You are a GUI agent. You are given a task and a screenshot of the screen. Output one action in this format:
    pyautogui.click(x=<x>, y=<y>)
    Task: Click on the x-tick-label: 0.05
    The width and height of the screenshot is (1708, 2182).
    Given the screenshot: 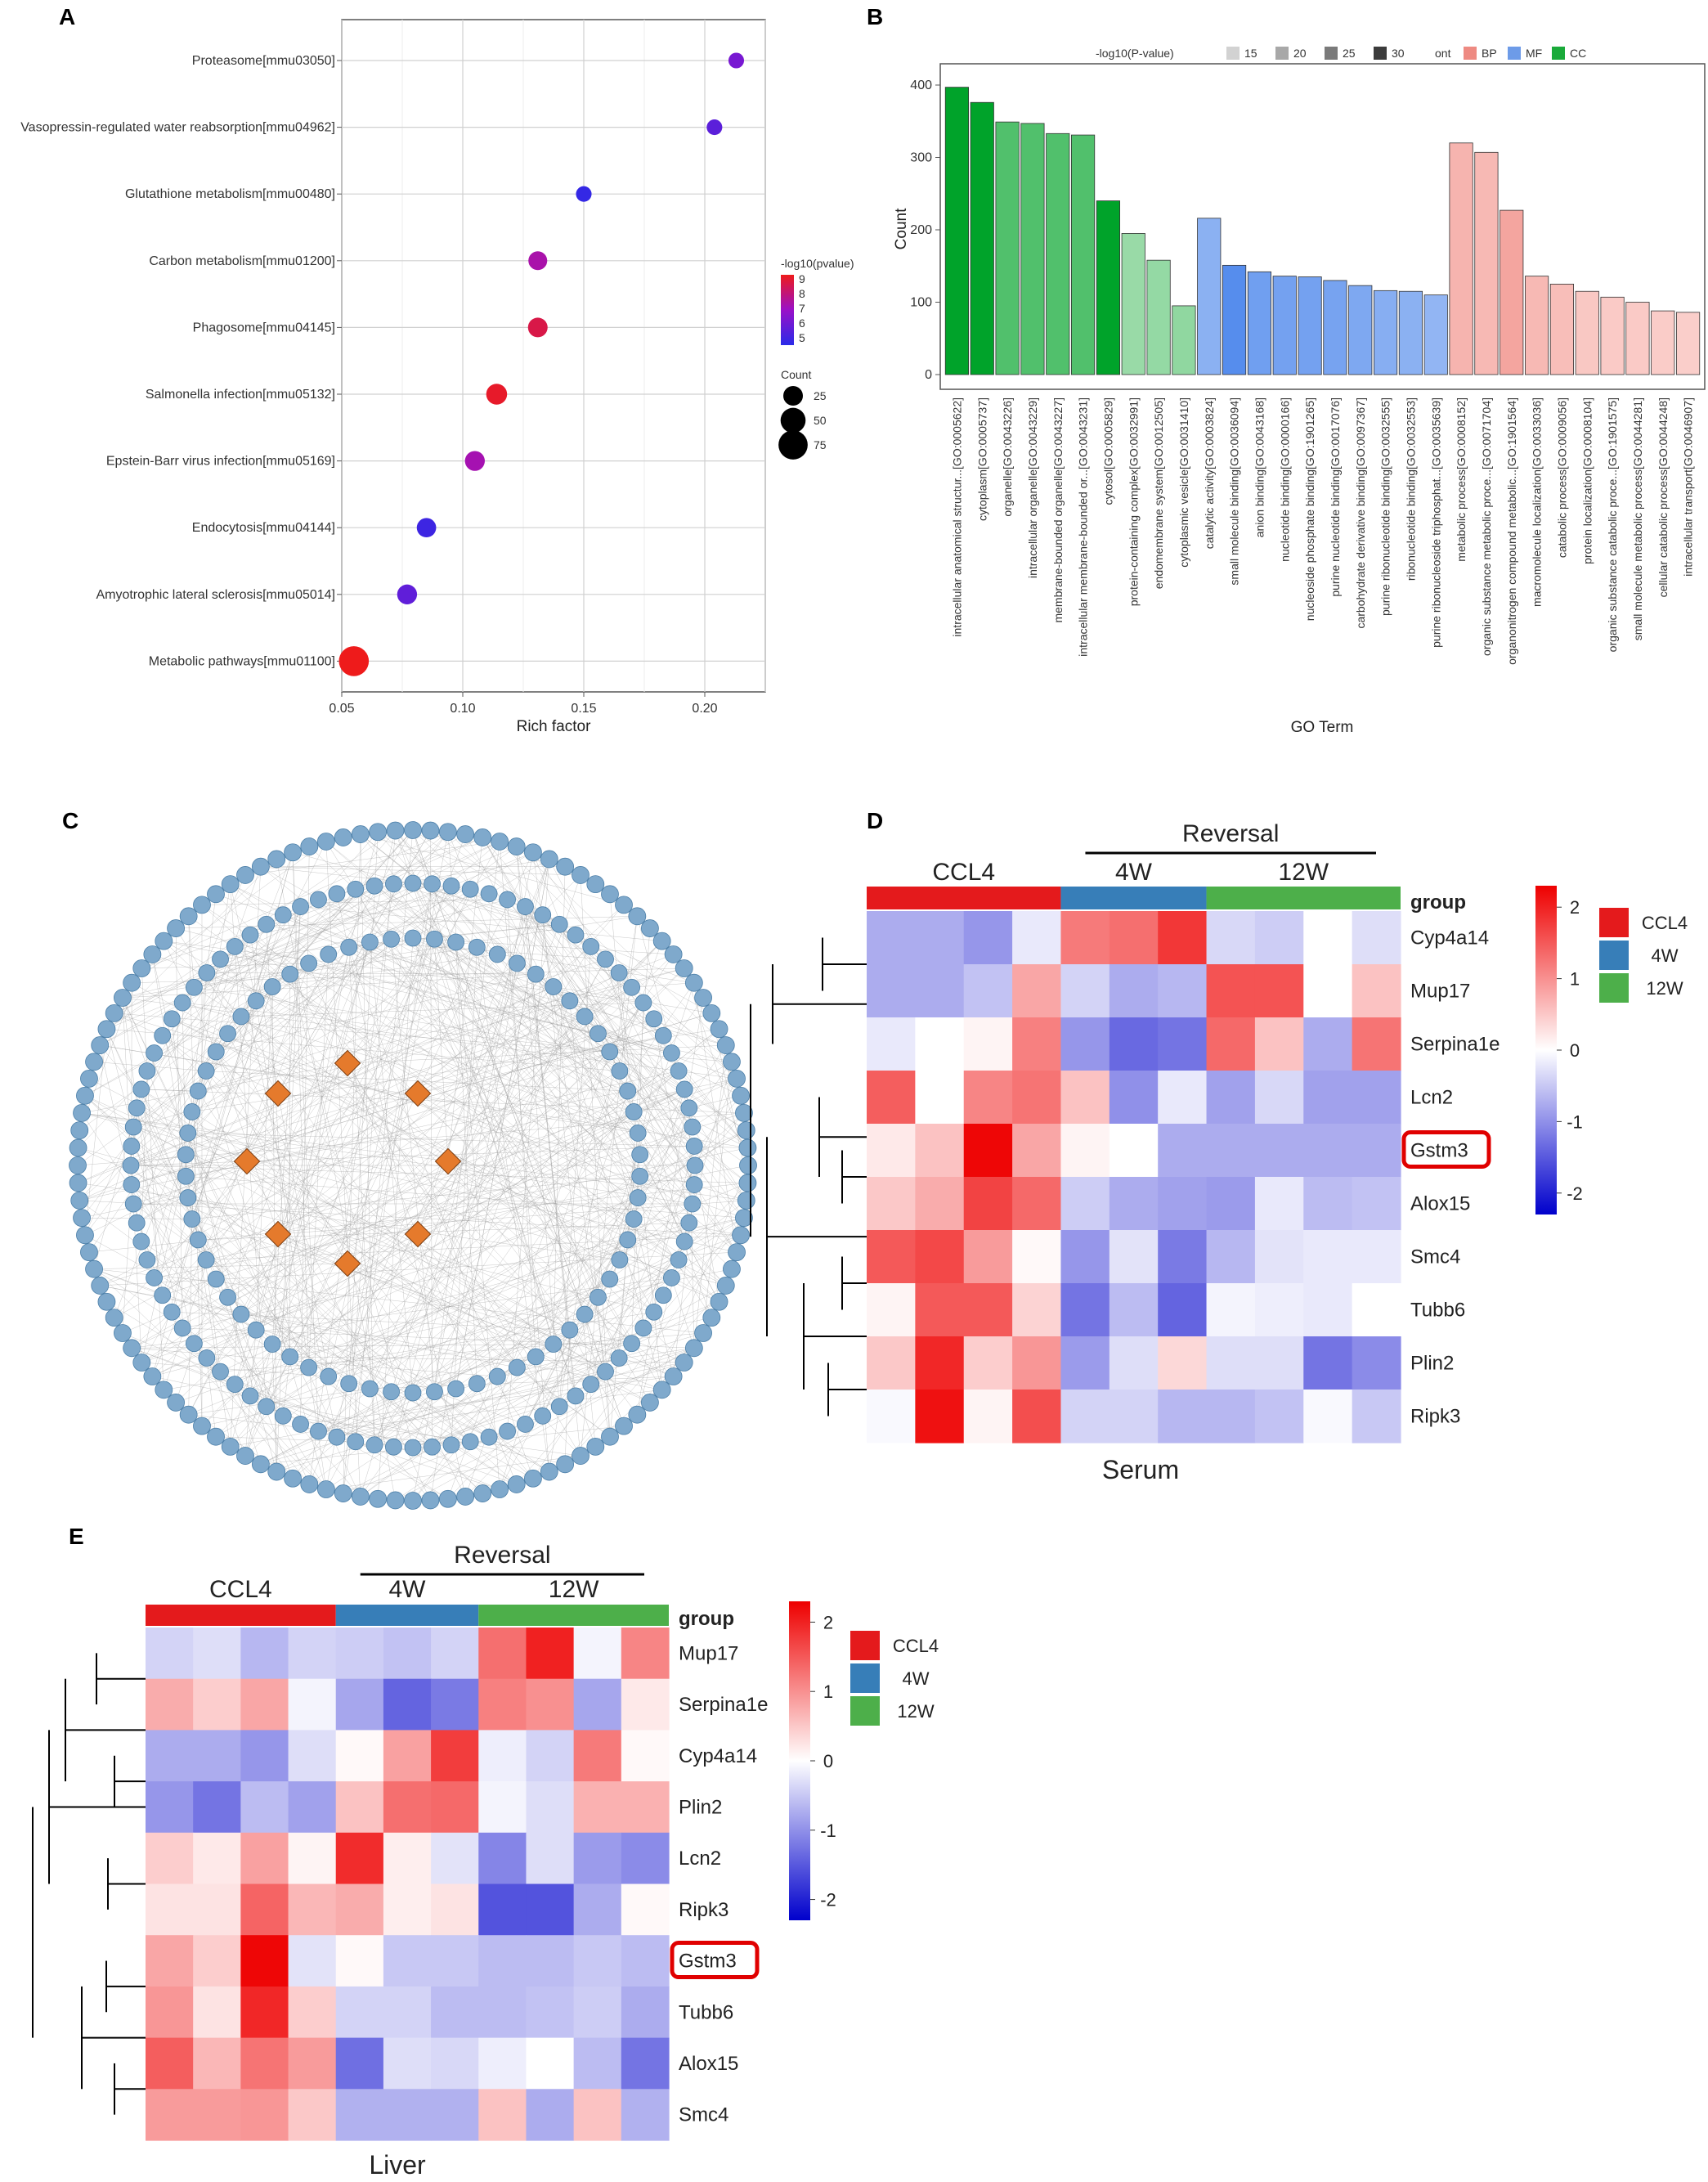 What is the action you would take?
    pyautogui.click(x=341, y=709)
    